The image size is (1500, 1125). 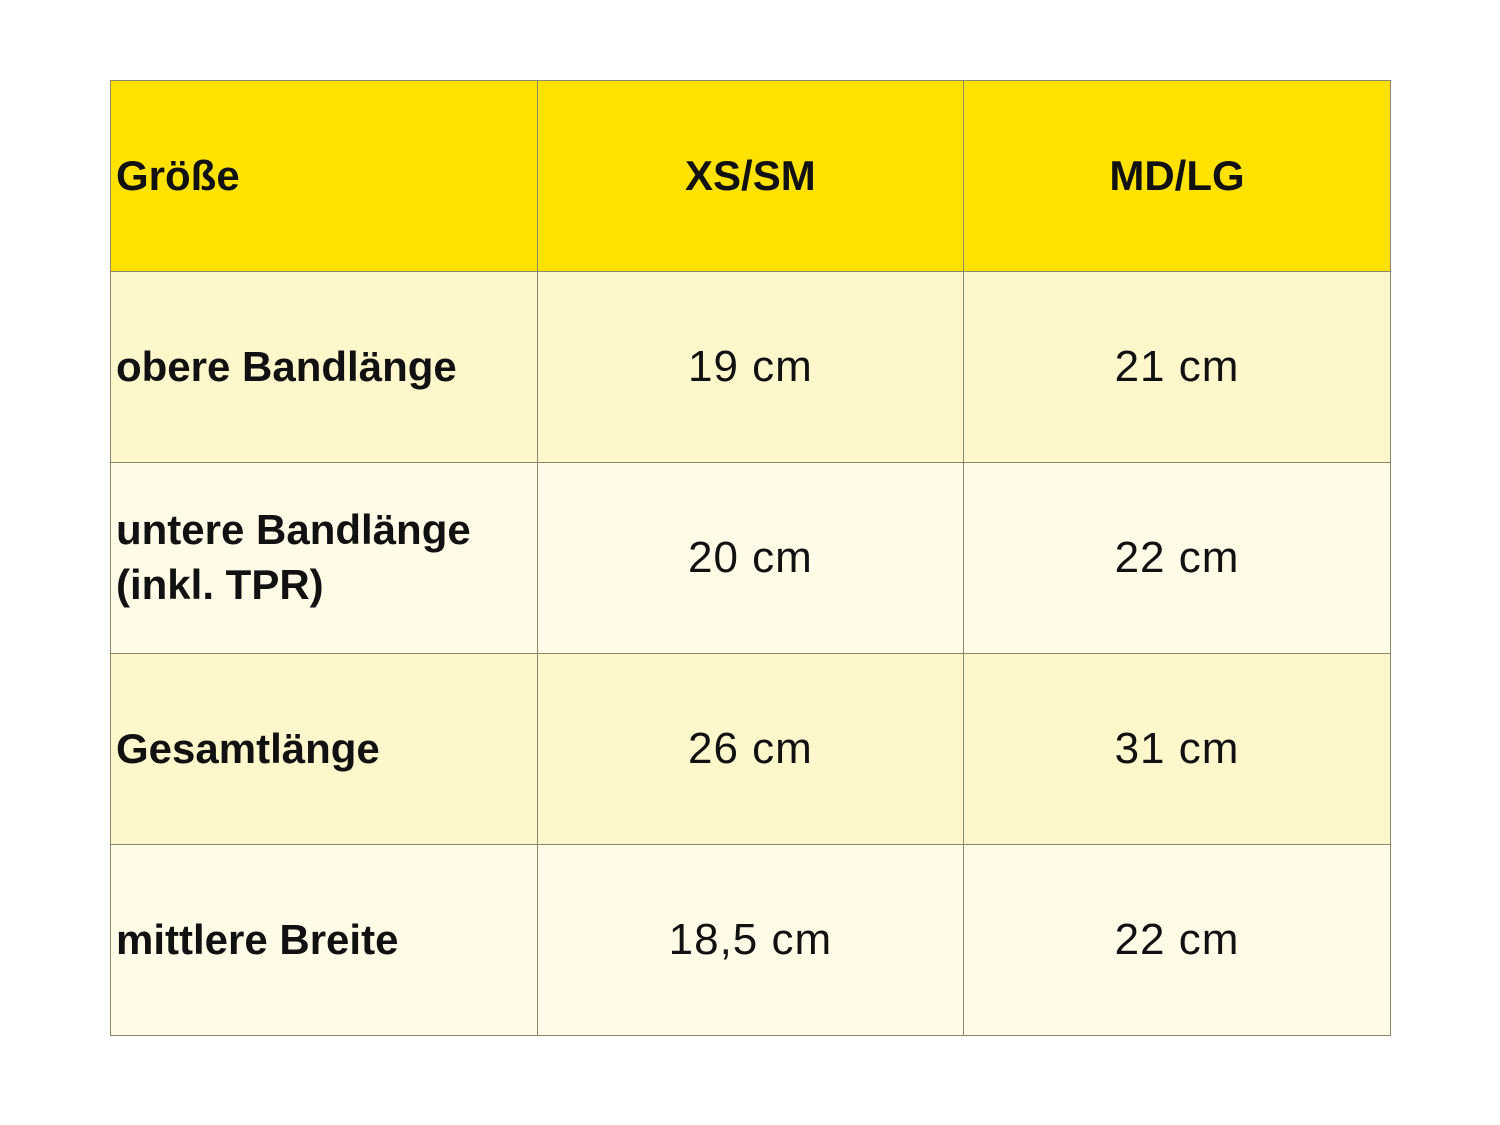 I want to click on cell-xs-sm: 20 cm, so click(x=750, y=558).